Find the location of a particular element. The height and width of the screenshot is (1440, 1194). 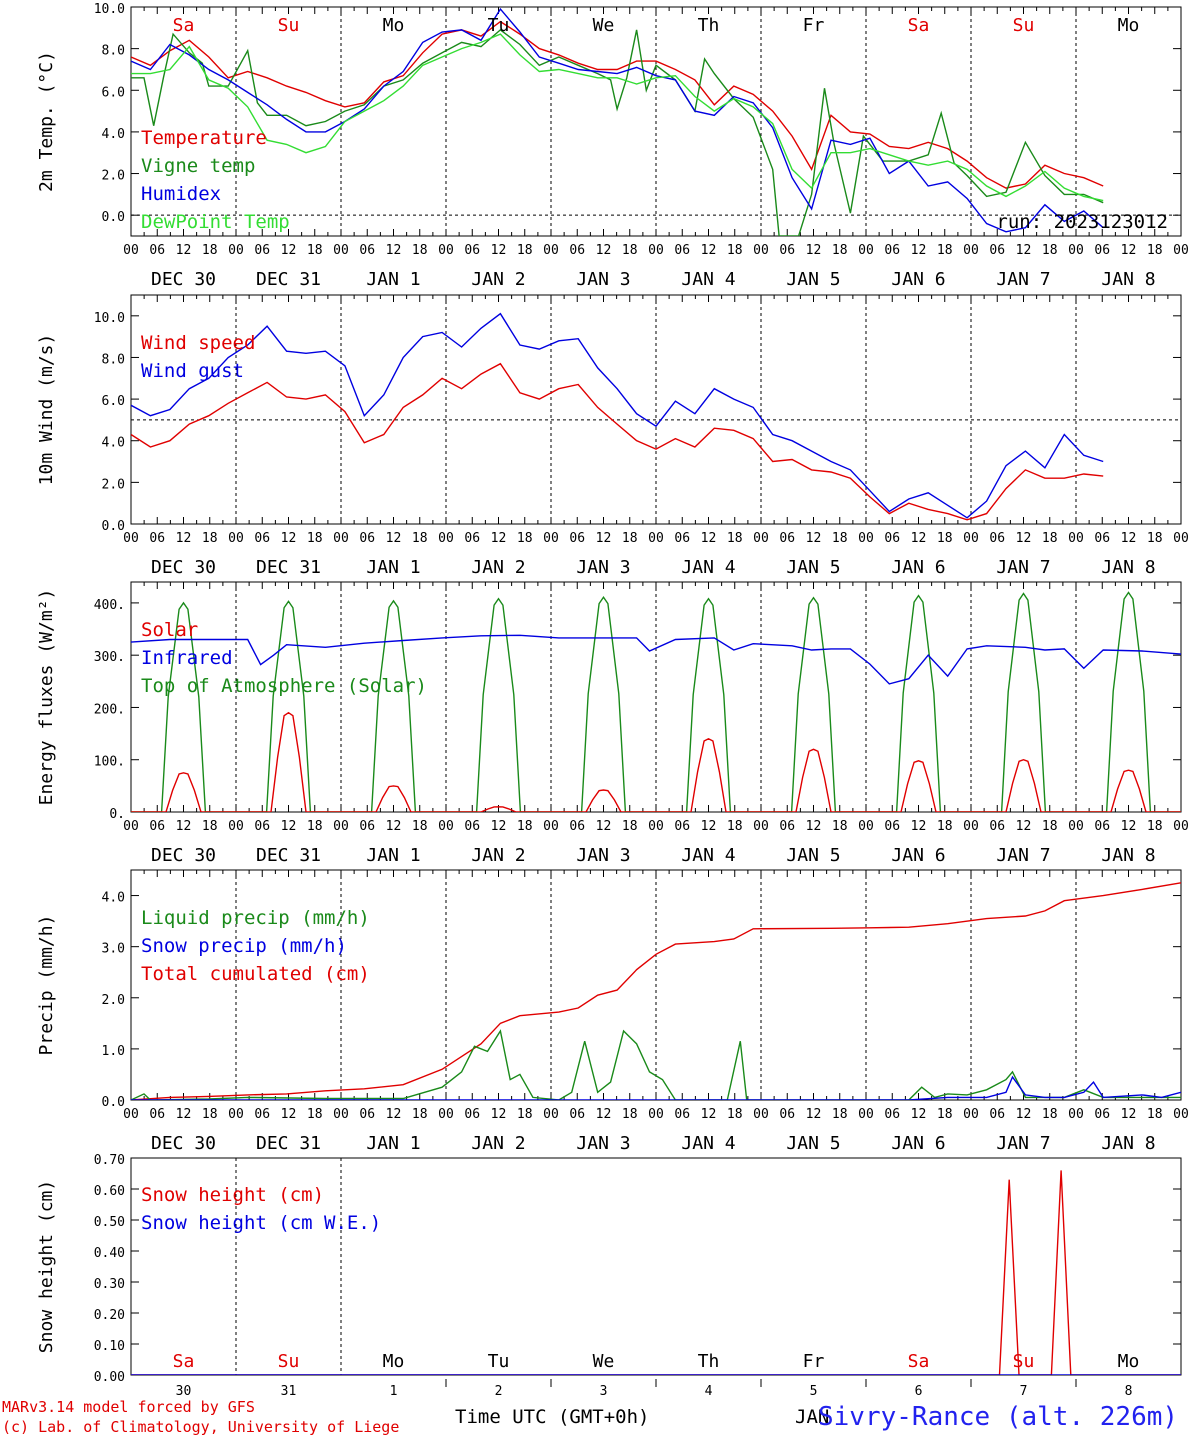

day-of-week-label: Fr is located at coordinates (814, 25).